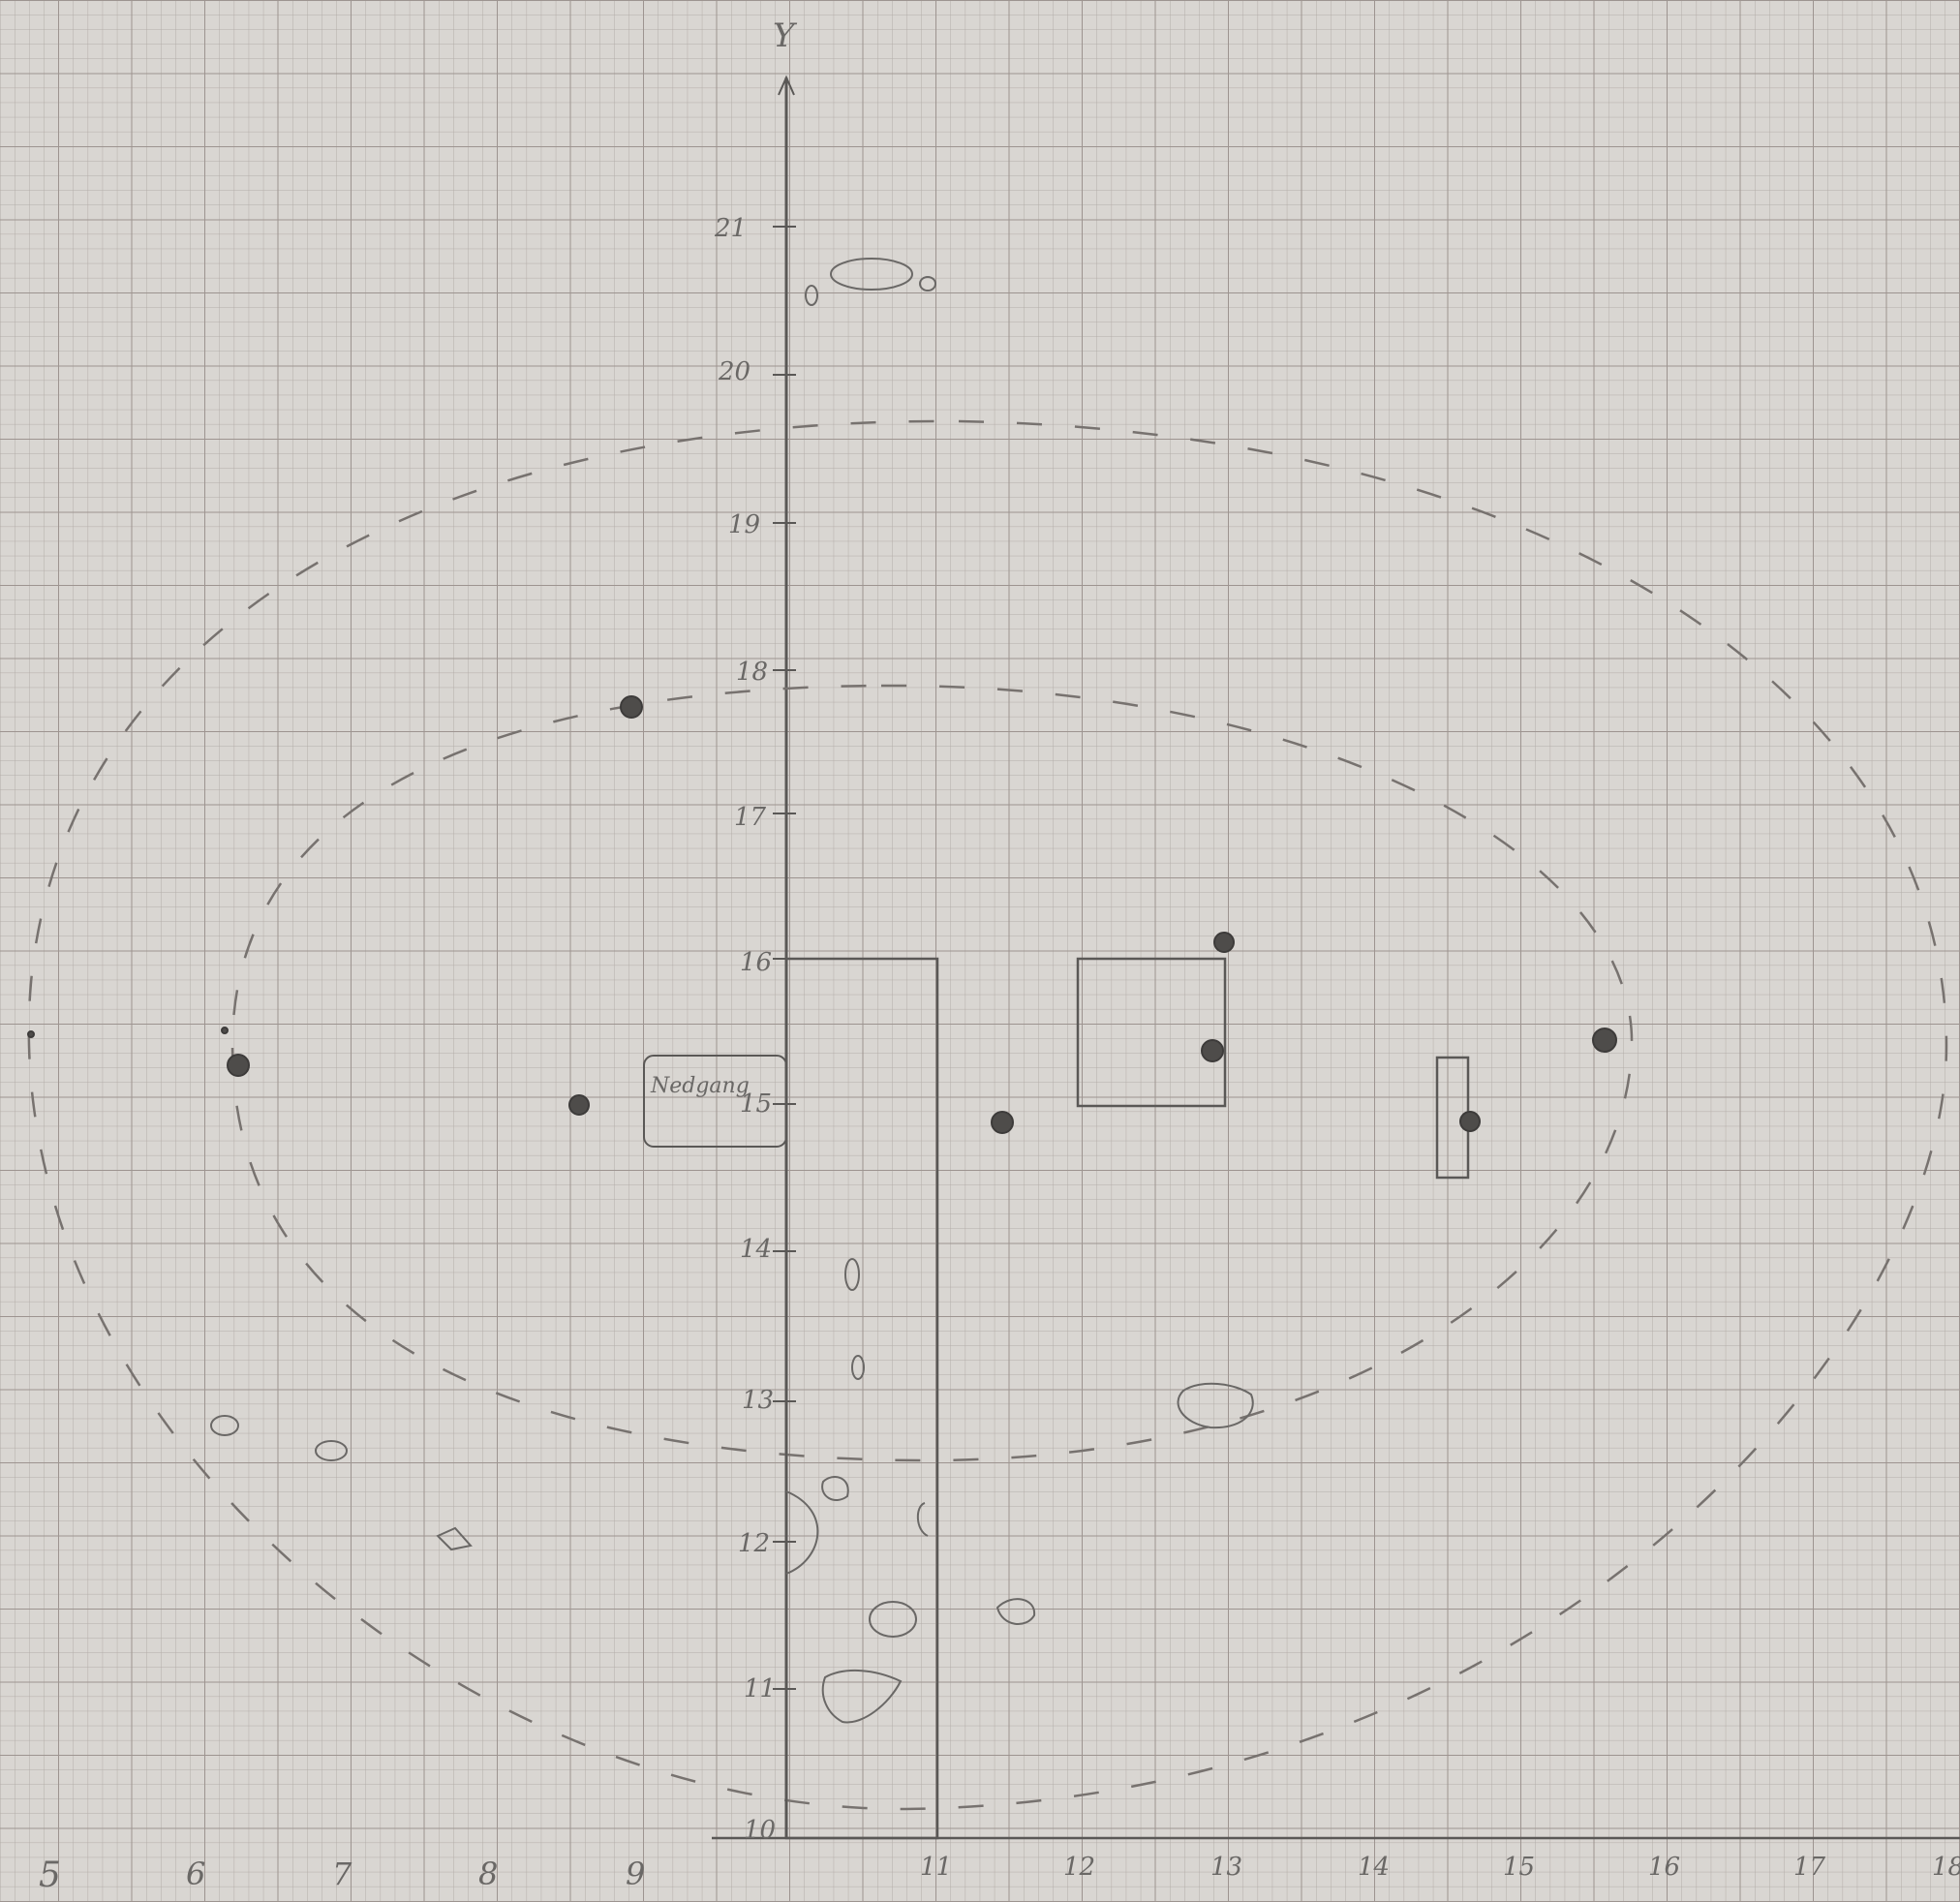 The image size is (1960, 1902). What do you see at coordinates (635, 1874) in the screenshot?
I see `x-tick-label: 9` at bounding box center [635, 1874].